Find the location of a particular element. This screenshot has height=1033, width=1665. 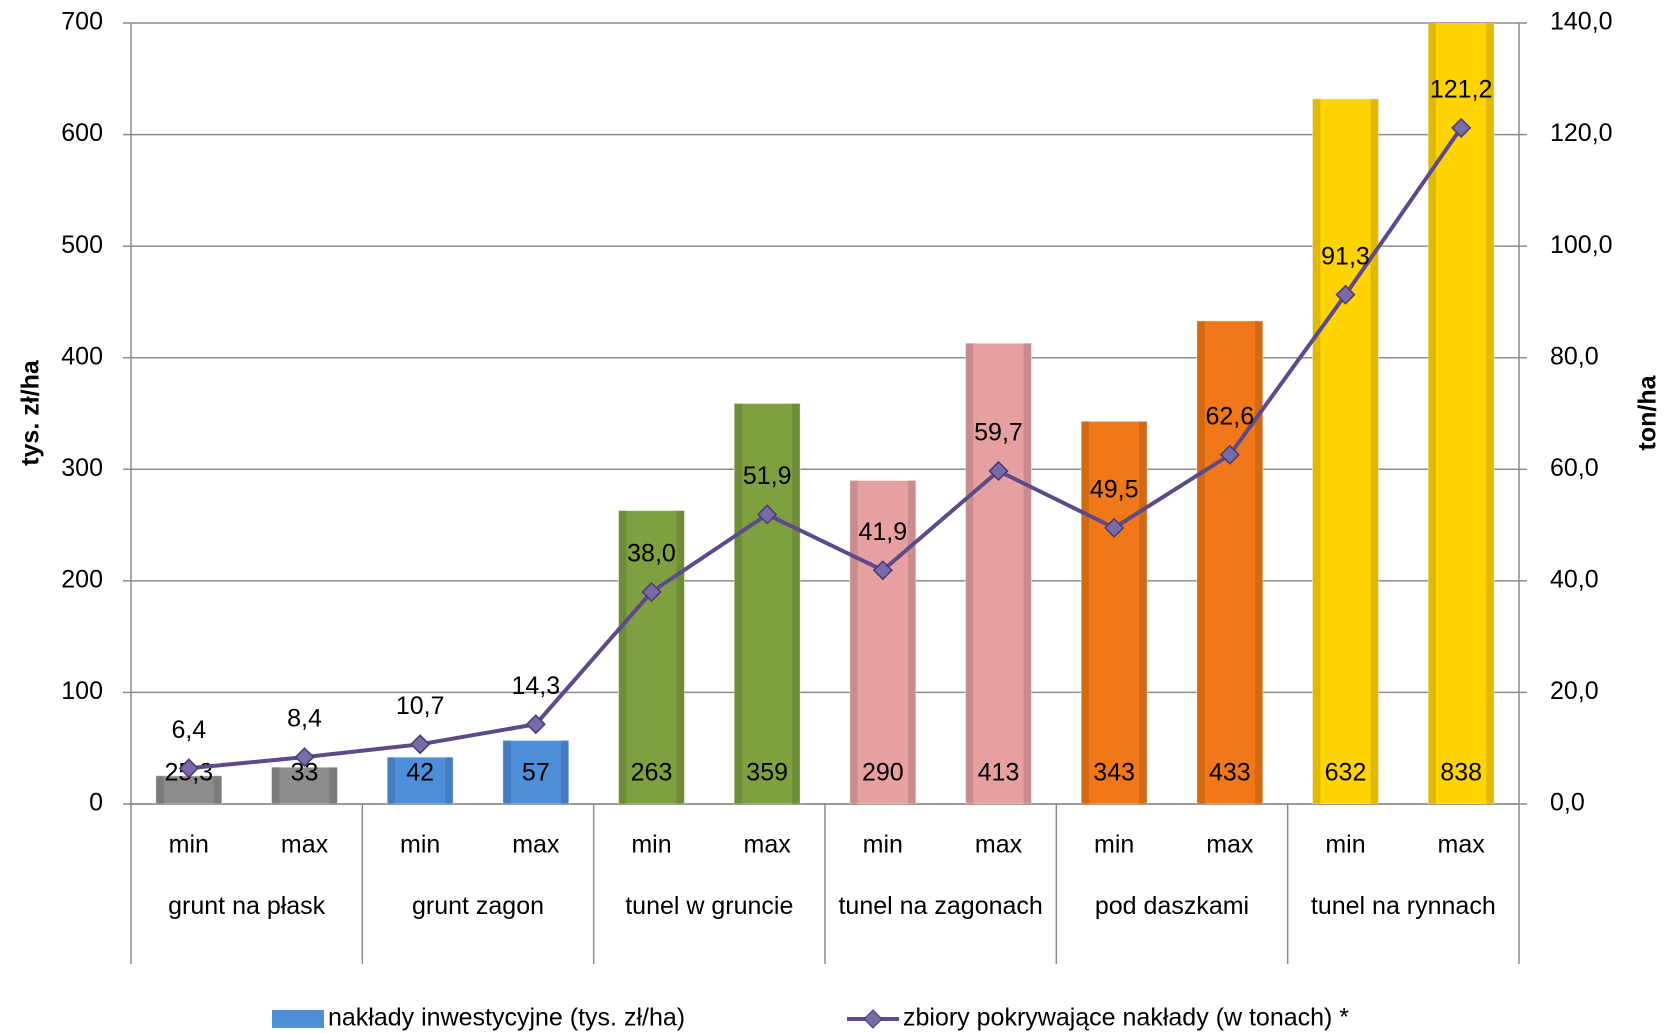

y2-tick-label: 40,0 is located at coordinates (1574, 579).